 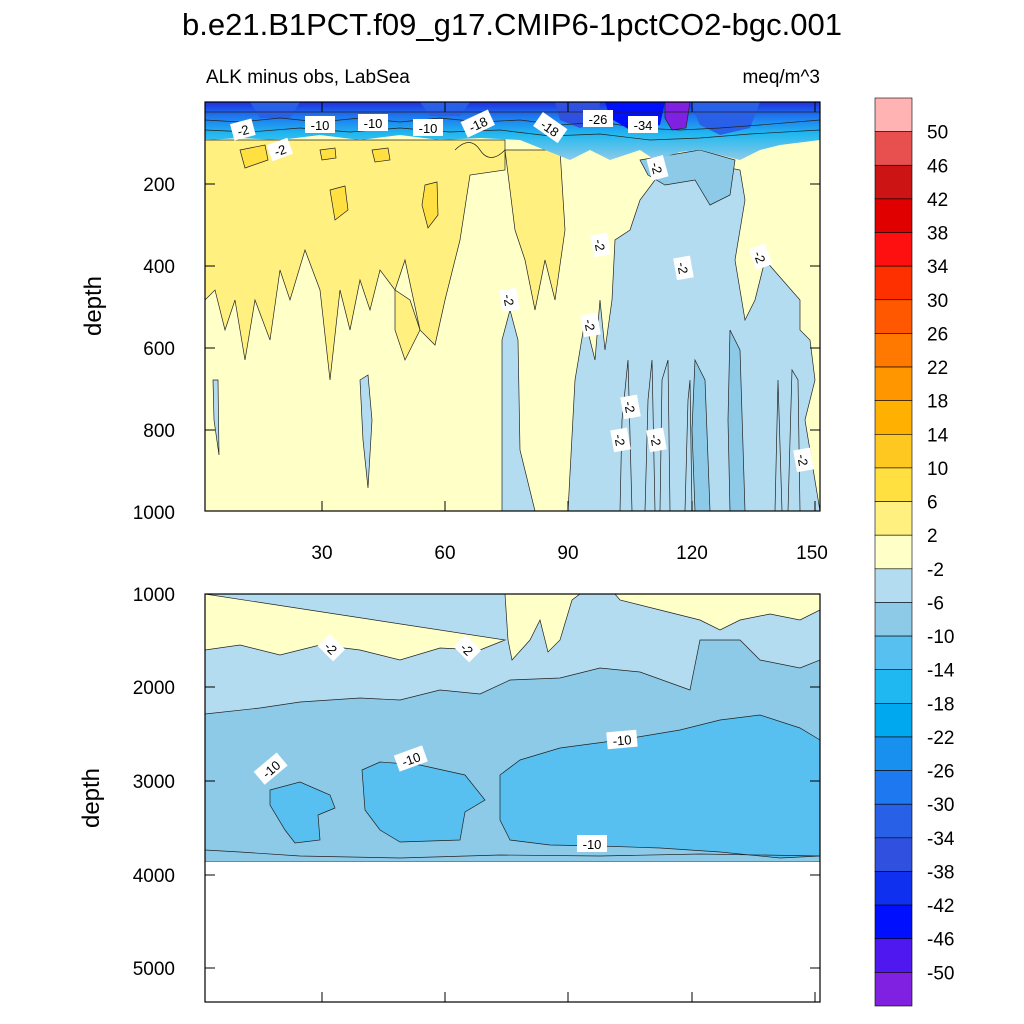 I want to click on colorbar-level-label: -2, so click(x=935, y=570).